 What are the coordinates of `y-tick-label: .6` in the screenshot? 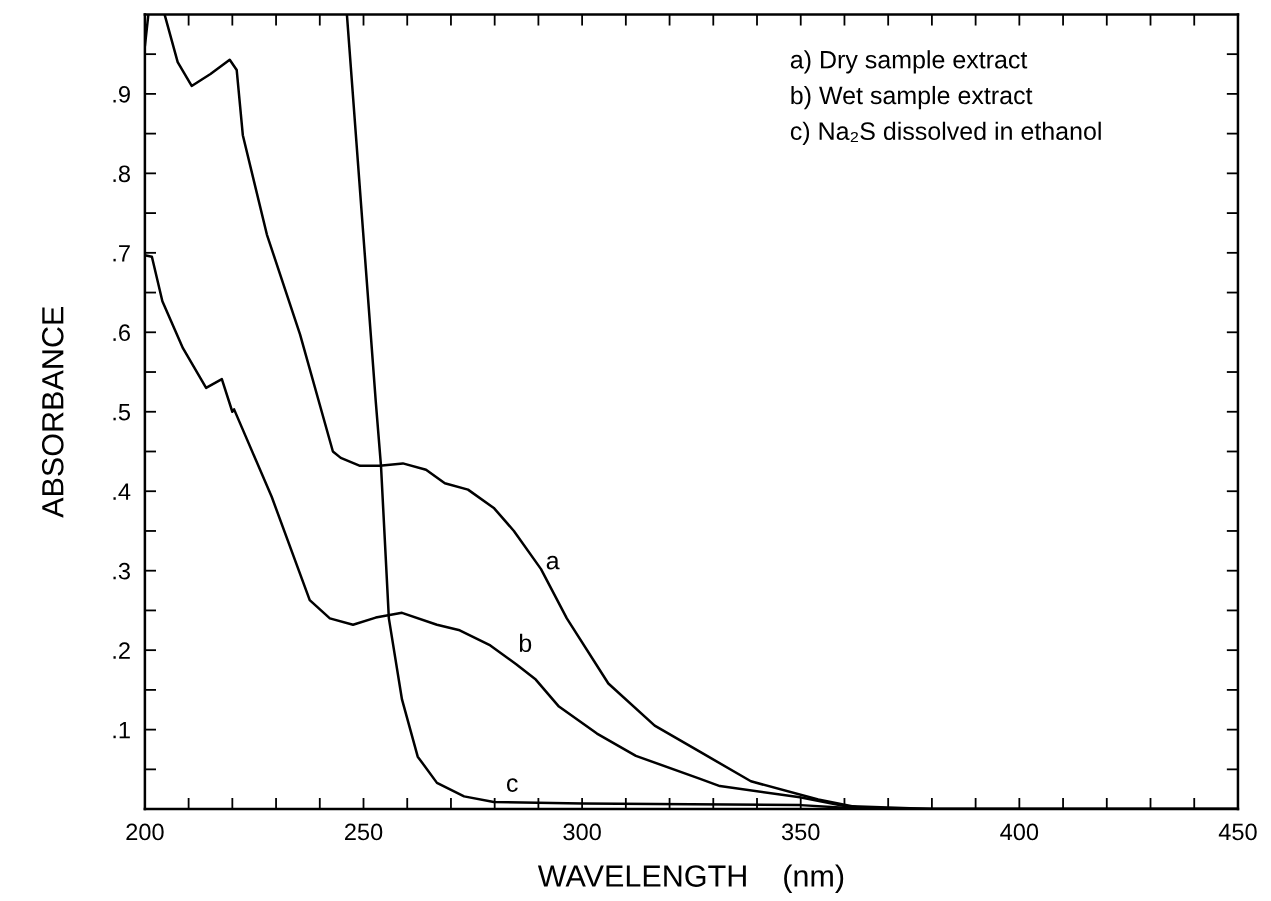 It's located at (121, 333).